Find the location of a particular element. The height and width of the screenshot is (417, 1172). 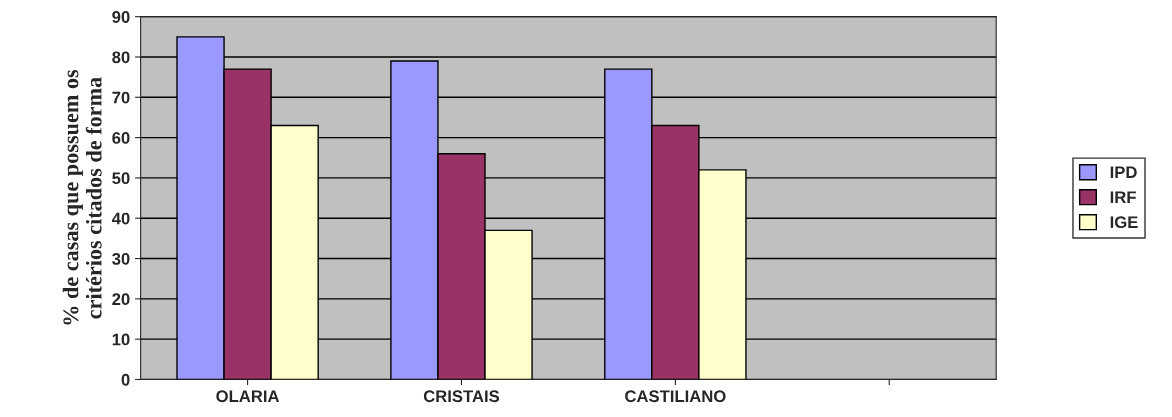

y-tick-label: 0 is located at coordinates (125, 379).